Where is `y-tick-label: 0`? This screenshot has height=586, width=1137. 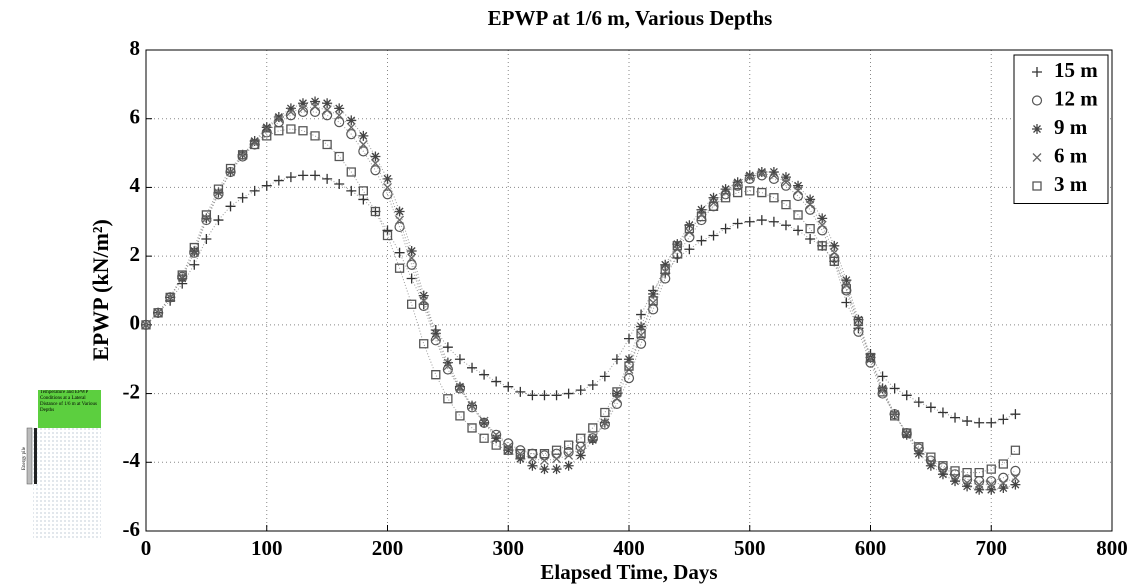
y-tick-label: 0 is located at coordinates (135, 323).